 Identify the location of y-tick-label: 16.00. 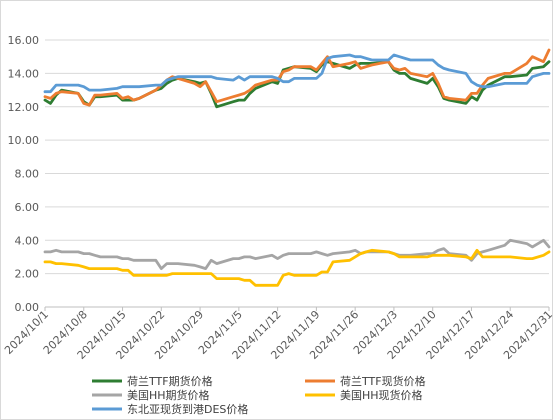
(24, 40).